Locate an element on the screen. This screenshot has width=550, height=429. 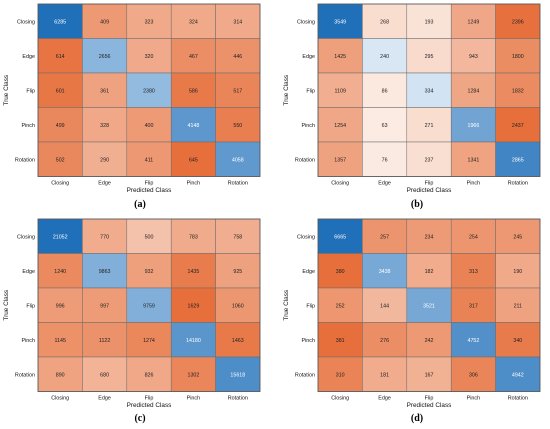
cell-value-label: 1800 is located at coordinates (518, 57).